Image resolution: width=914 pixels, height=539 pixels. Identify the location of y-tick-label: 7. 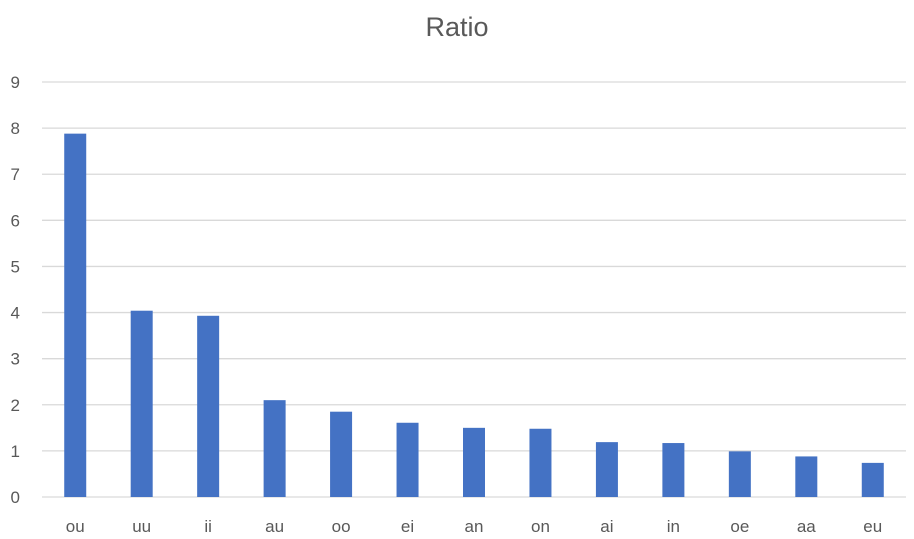
(15, 174).